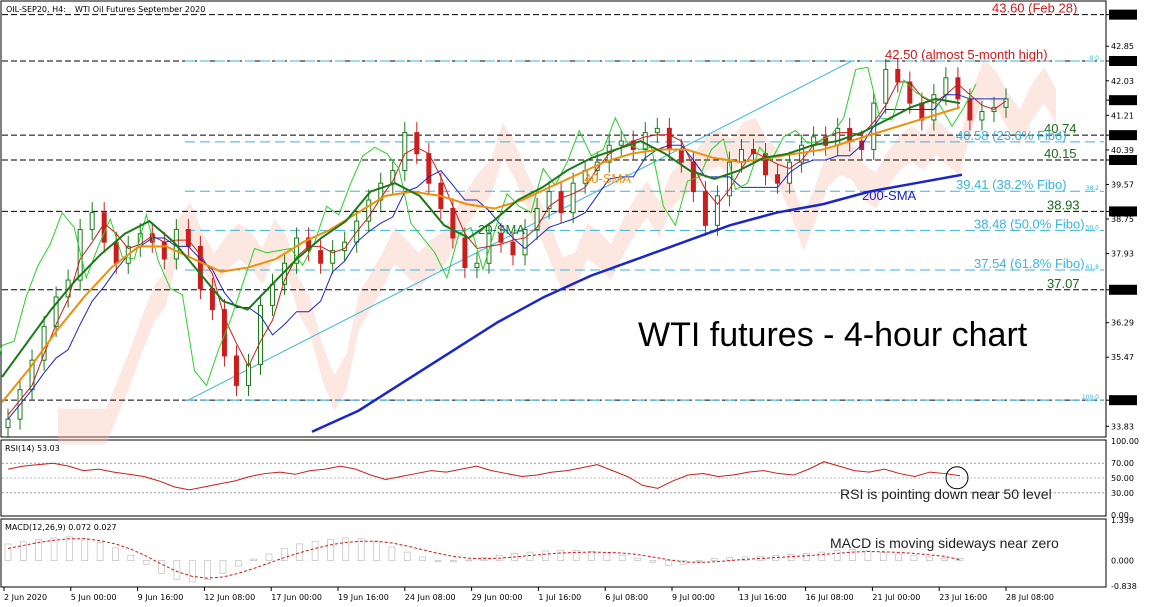  What do you see at coordinates (1122, 46) in the screenshot?
I see `y-tick-label: 42.85` at bounding box center [1122, 46].